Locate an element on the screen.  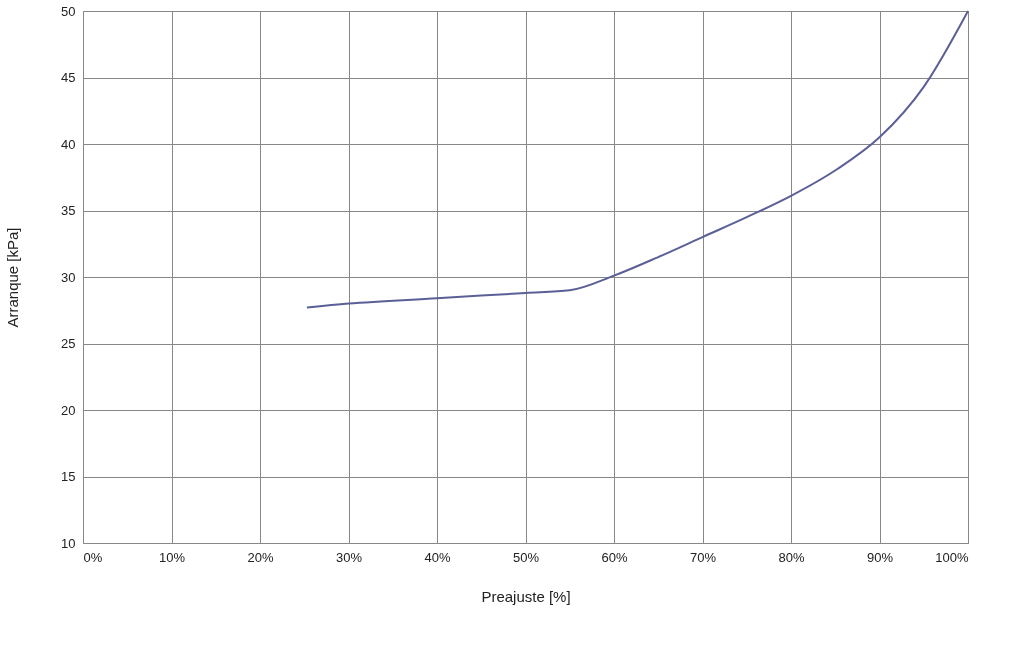
y-axis-title: Arranque [kPa] is located at coordinates (13, 277).